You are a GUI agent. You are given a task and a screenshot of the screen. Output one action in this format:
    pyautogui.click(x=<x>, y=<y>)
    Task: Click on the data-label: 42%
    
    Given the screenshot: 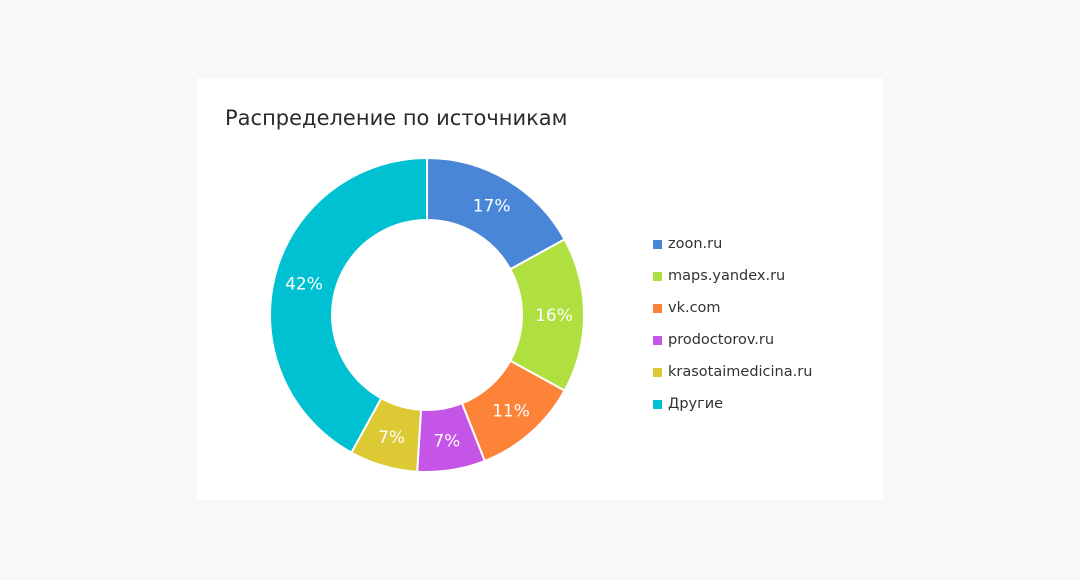 What is the action you would take?
    pyautogui.click(x=304, y=284)
    